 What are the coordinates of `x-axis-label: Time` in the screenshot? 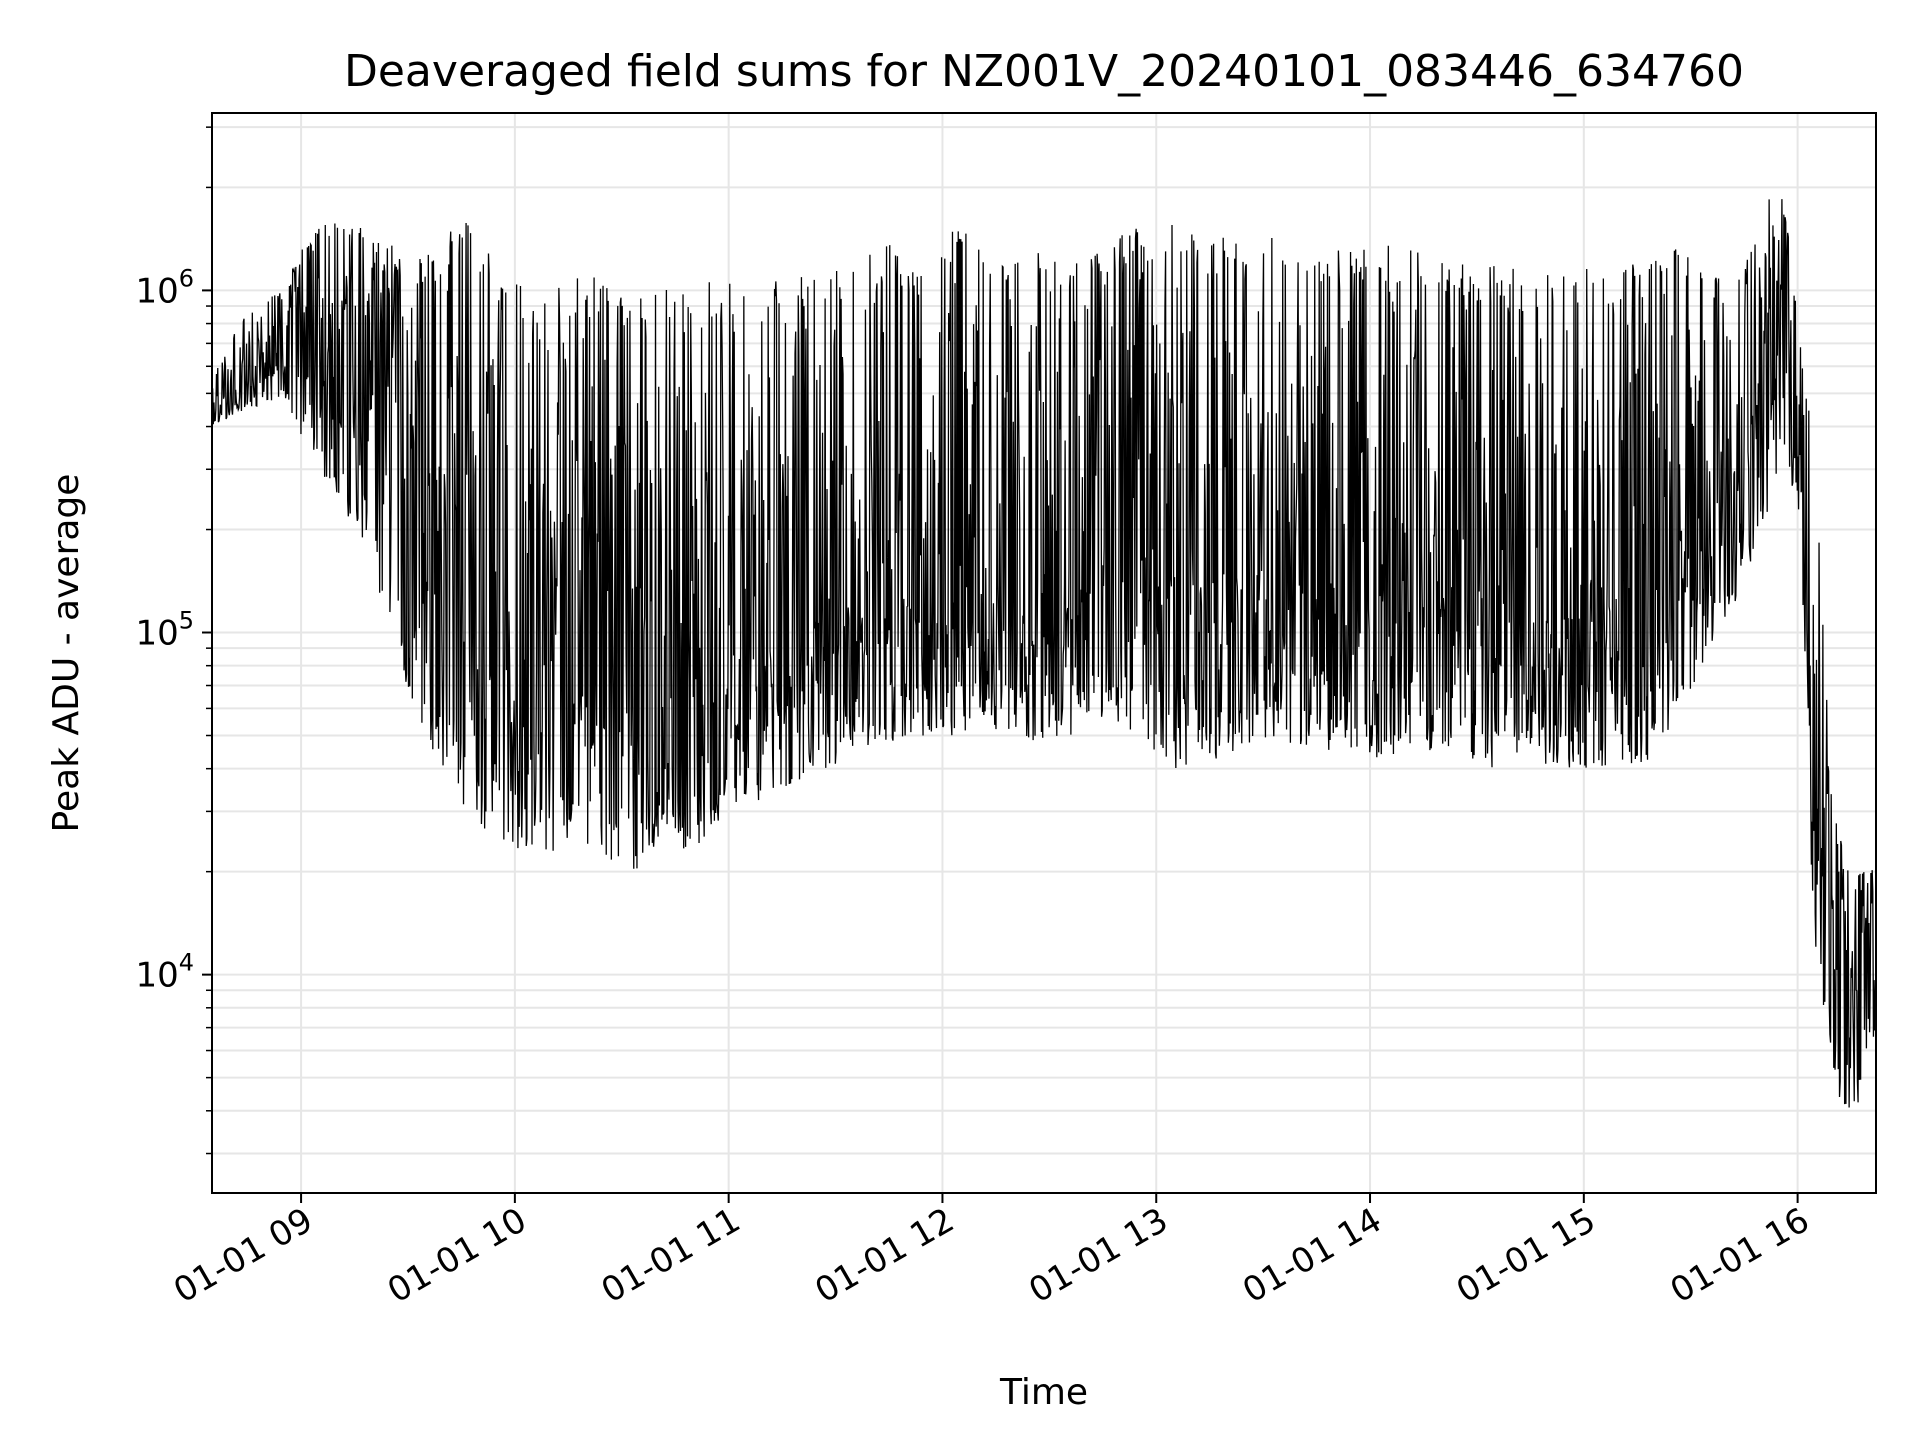 It's located at (1043, 1392).